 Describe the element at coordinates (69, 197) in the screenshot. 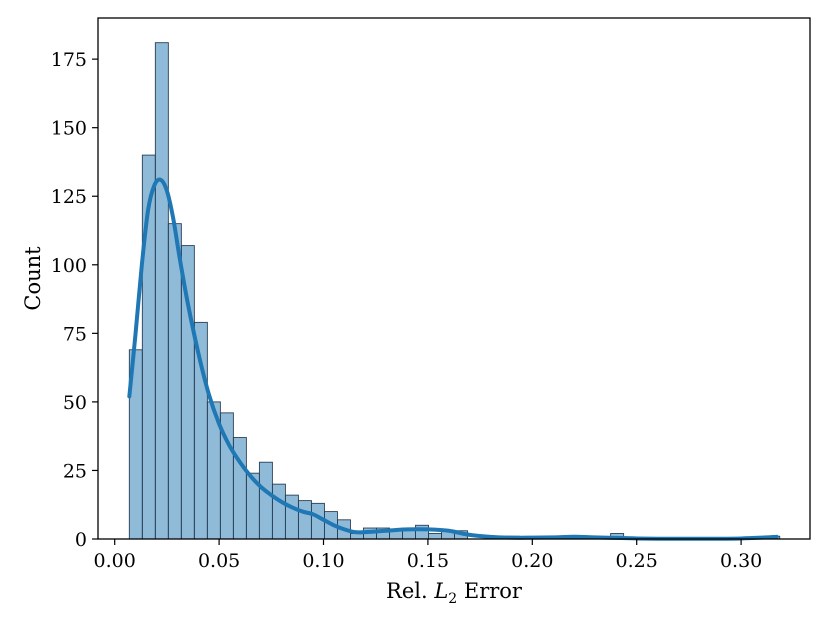

I see `y-tick-label: 125` at that location.